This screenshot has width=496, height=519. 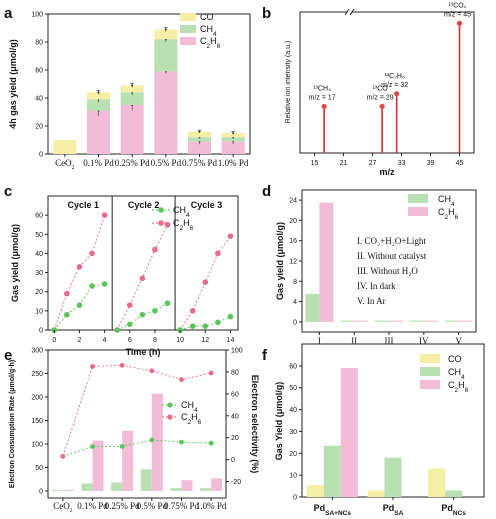 I want to click on panel-label-a: a, so click(x=8, y=13).